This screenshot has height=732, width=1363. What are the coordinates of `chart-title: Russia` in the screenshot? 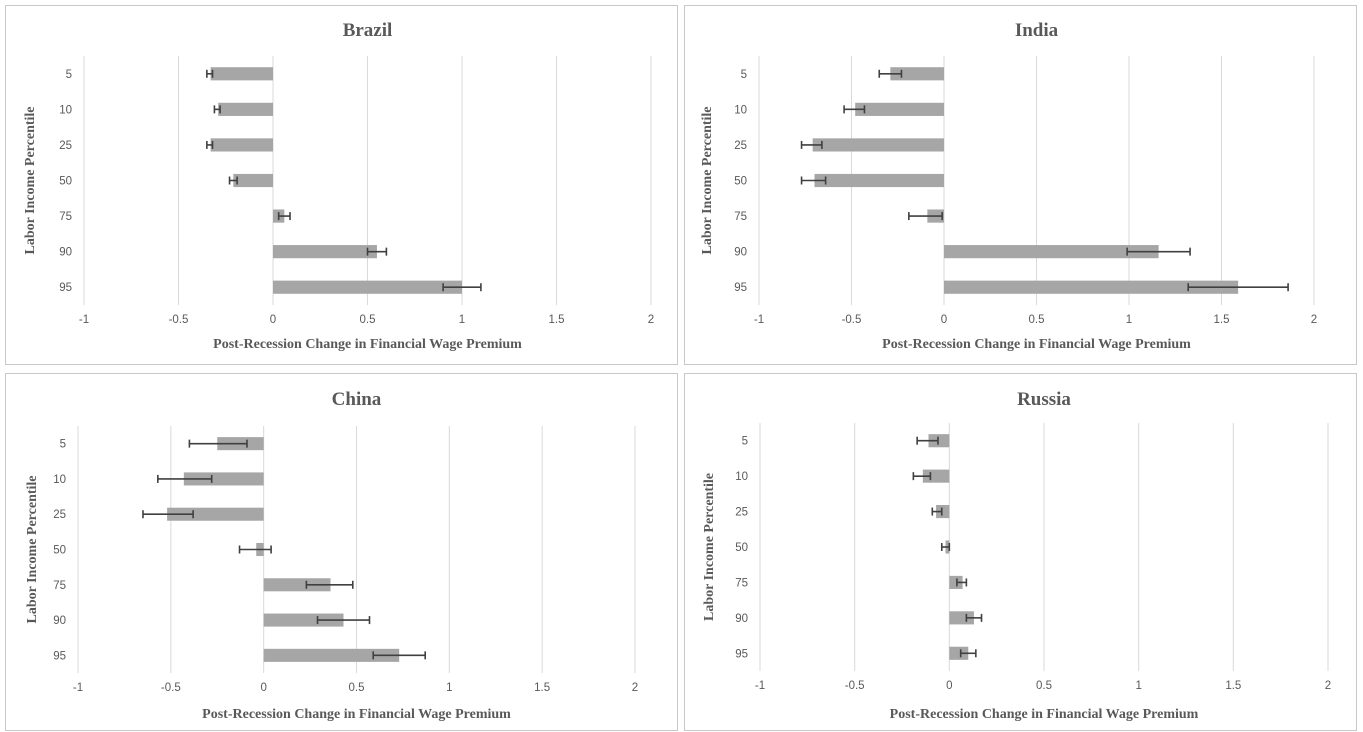 It's located at (1044, 399).